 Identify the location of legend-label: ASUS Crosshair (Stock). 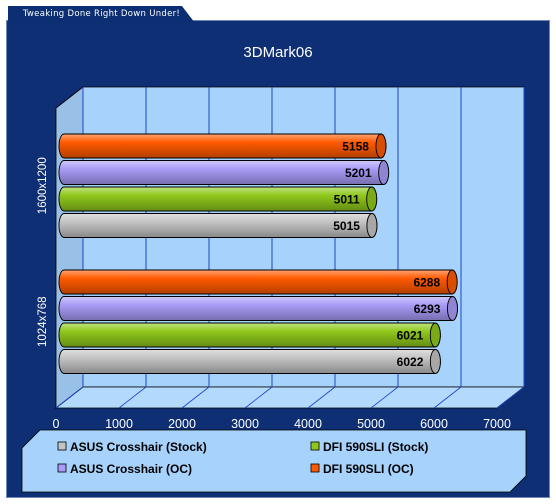
(138, 447).